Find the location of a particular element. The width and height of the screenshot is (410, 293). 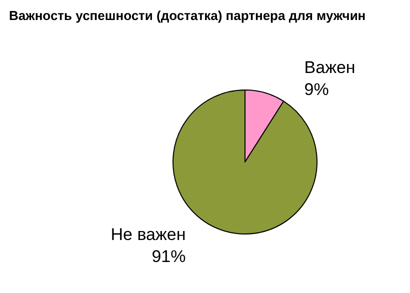

slice-label: Важен is located at coordinates (330, 67).